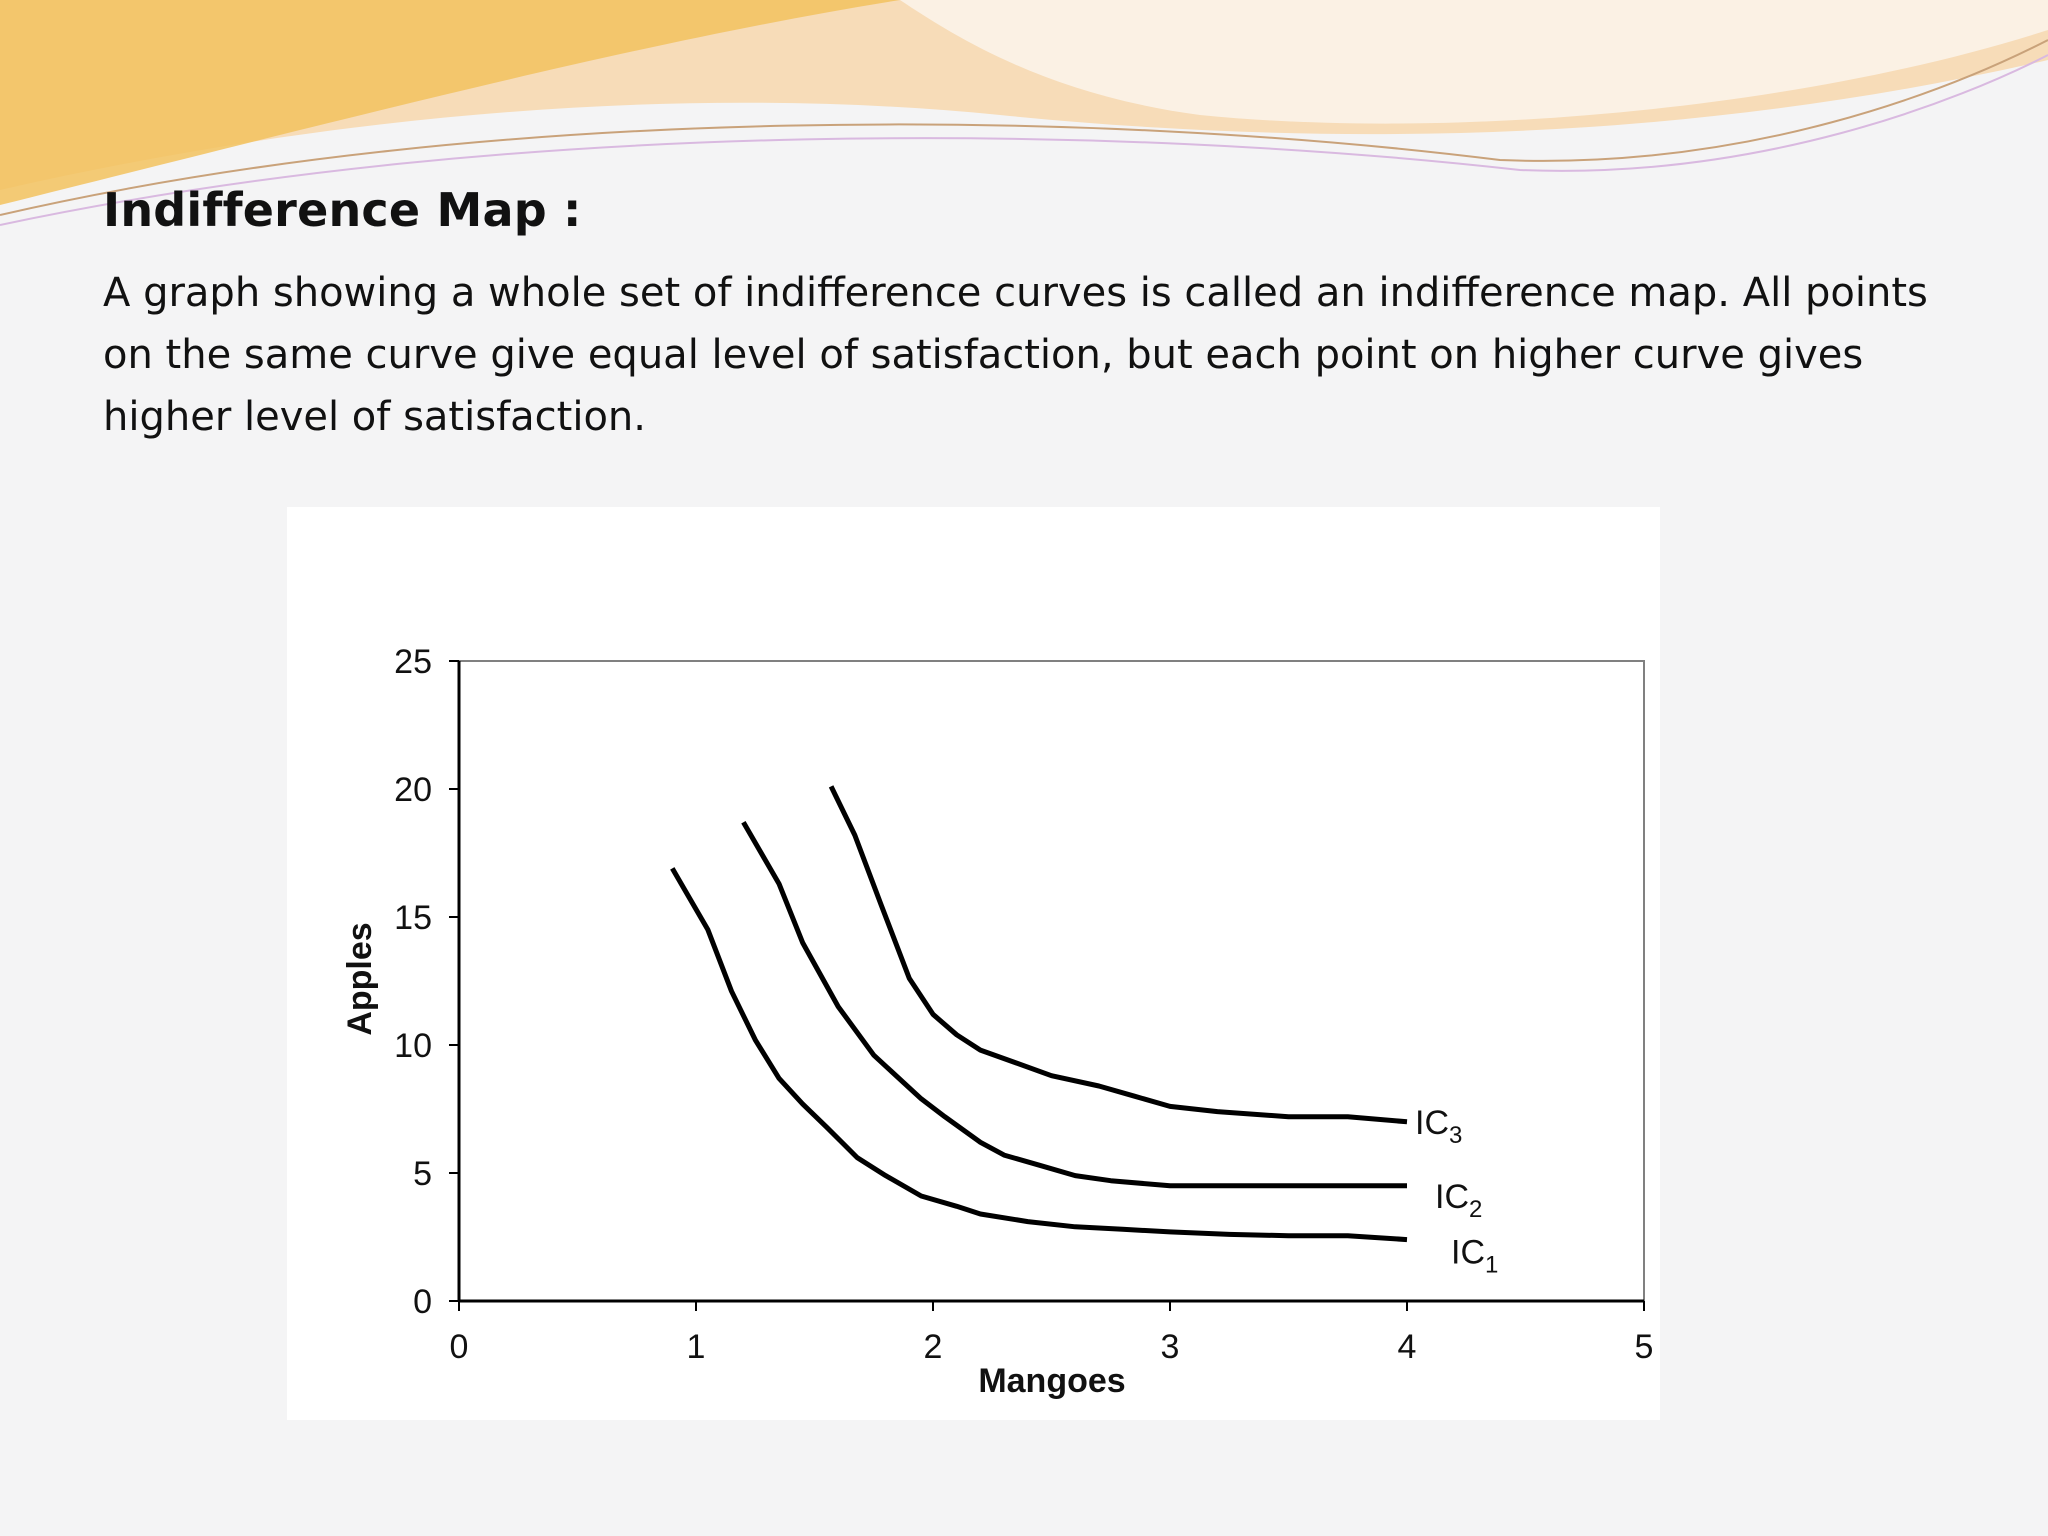 This screenshot has width=2048, height=1536. Describe the element at coordinates (413, 1046) in the screenshot. I see `y-tick-label: 10` at that location.